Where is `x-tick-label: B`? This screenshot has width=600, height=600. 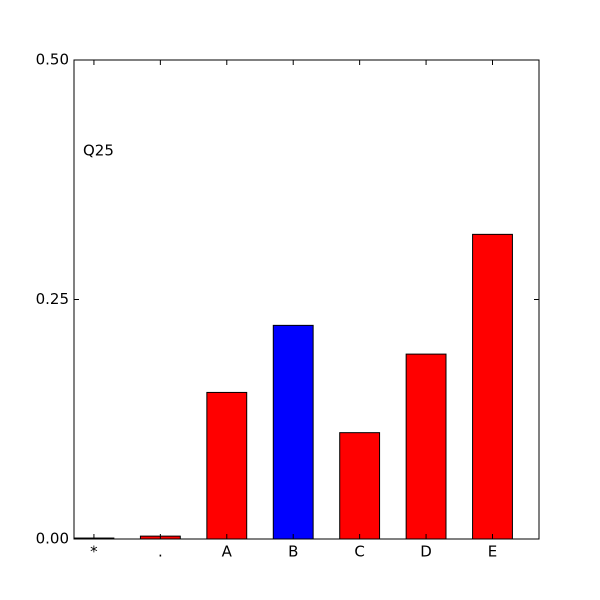
x-tick-label: B is located at coordinates (293, 552).